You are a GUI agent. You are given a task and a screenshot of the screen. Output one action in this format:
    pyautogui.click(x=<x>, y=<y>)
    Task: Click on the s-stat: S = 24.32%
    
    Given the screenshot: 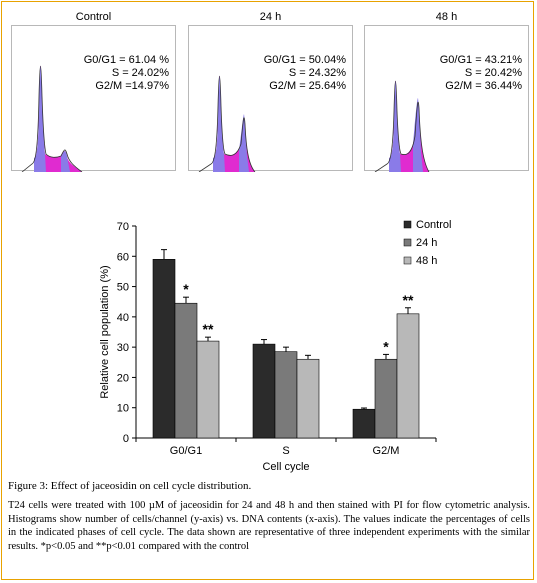 What is the action you would take?
    pyautogui.click(x=317, y=73)
    